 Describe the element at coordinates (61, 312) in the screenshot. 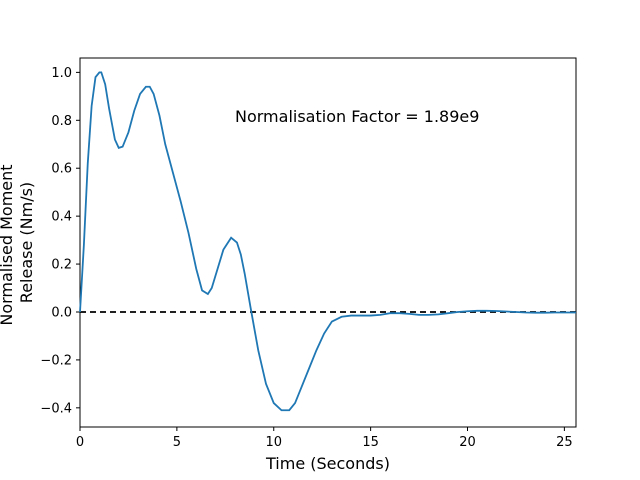

I see `y-tick-label: 0.0` at that location.